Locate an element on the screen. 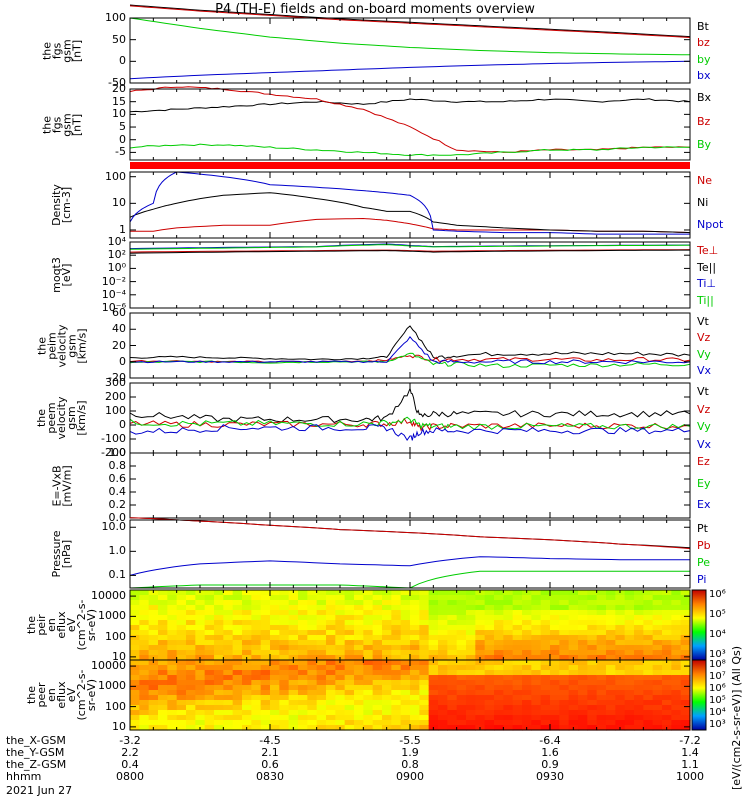 This screenshot has width=750, height=800. fgs2-ytick-label: 5 is located at coordinates (122, 127).